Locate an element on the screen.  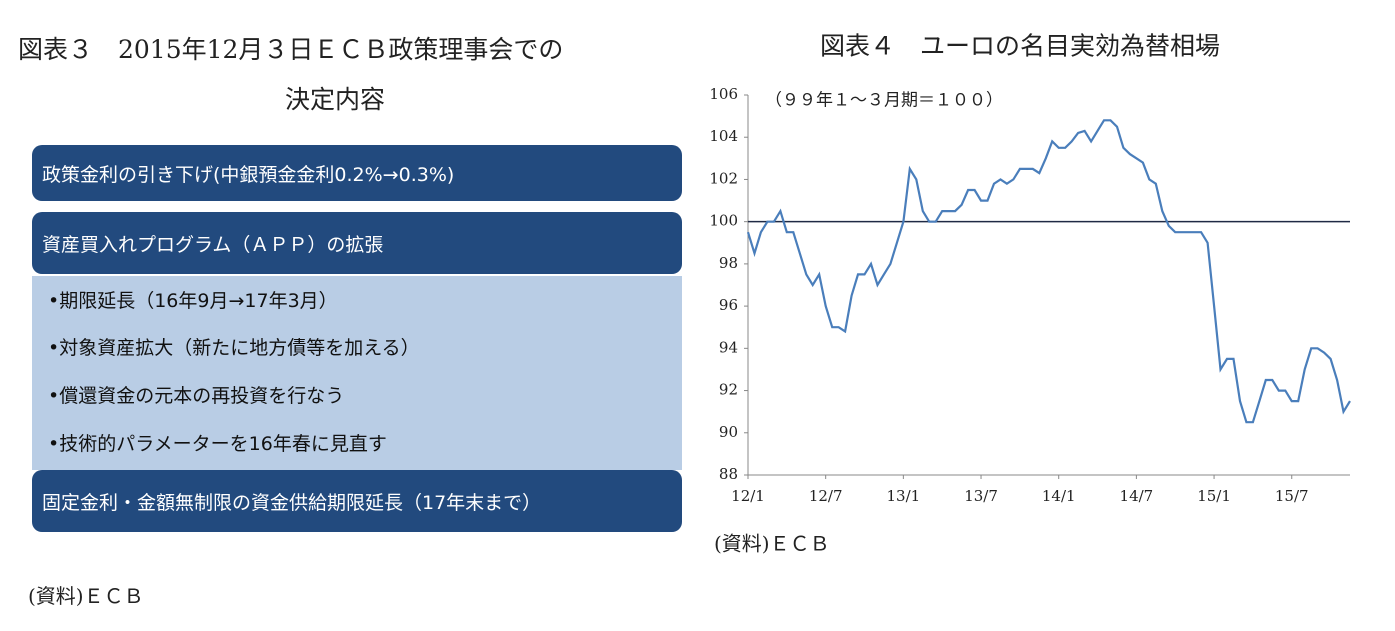
x-tick-label: 14/1 is located at coordinates (1059, 496).